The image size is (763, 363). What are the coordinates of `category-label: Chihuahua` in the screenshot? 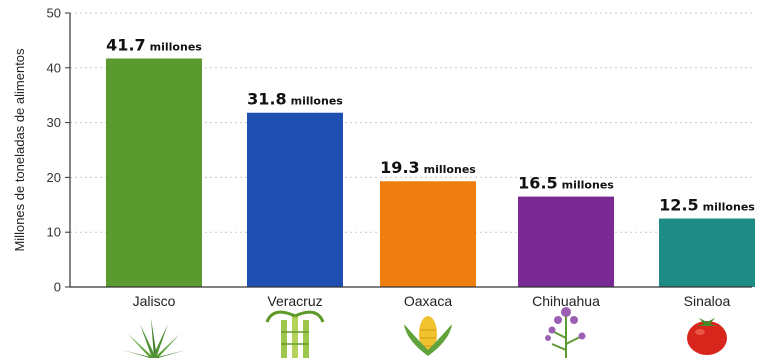 It's located at (566, 301).